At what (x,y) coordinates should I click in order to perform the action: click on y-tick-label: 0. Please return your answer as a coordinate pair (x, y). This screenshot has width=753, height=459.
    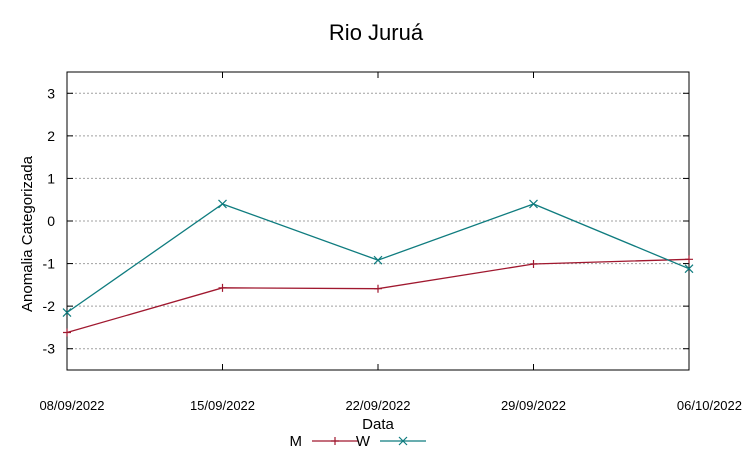
    Looking at the image, I should click on (51, 221).